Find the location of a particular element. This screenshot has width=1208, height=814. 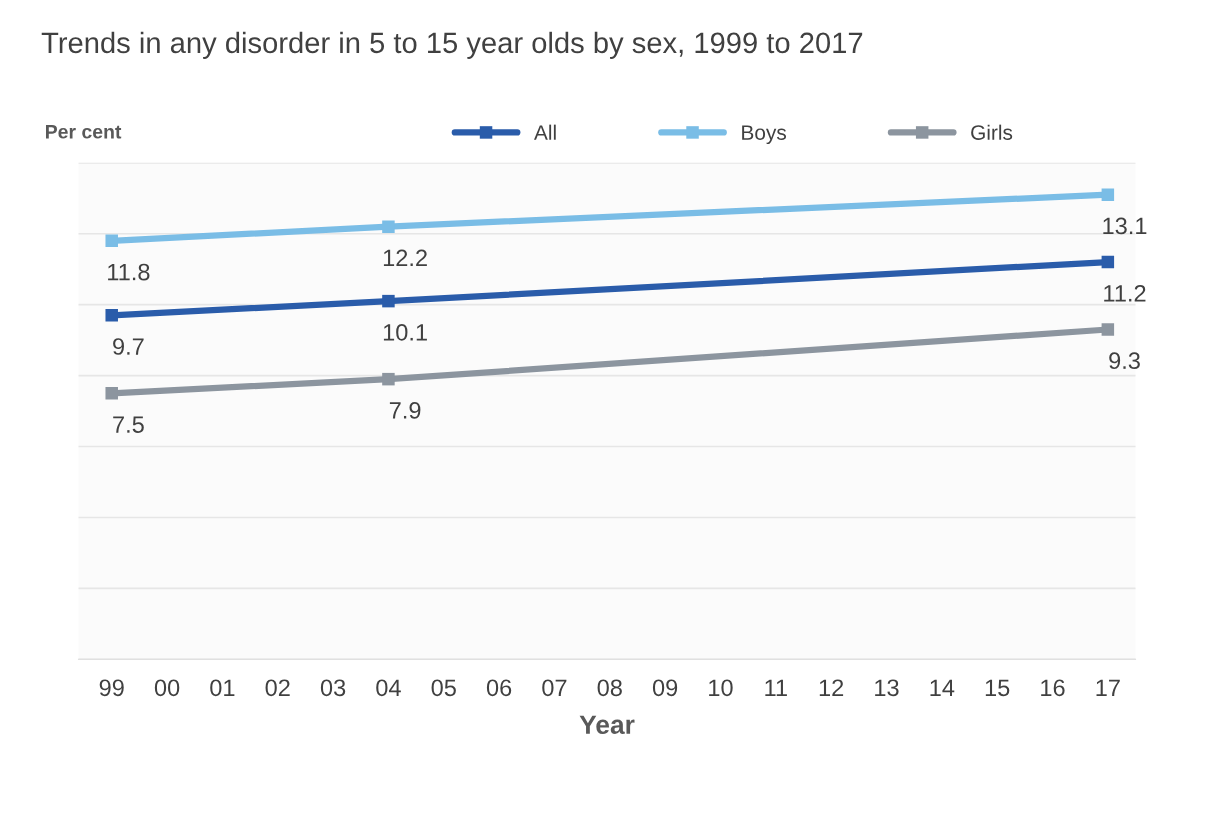

legend-label: All is located at coordinates (545, 132).